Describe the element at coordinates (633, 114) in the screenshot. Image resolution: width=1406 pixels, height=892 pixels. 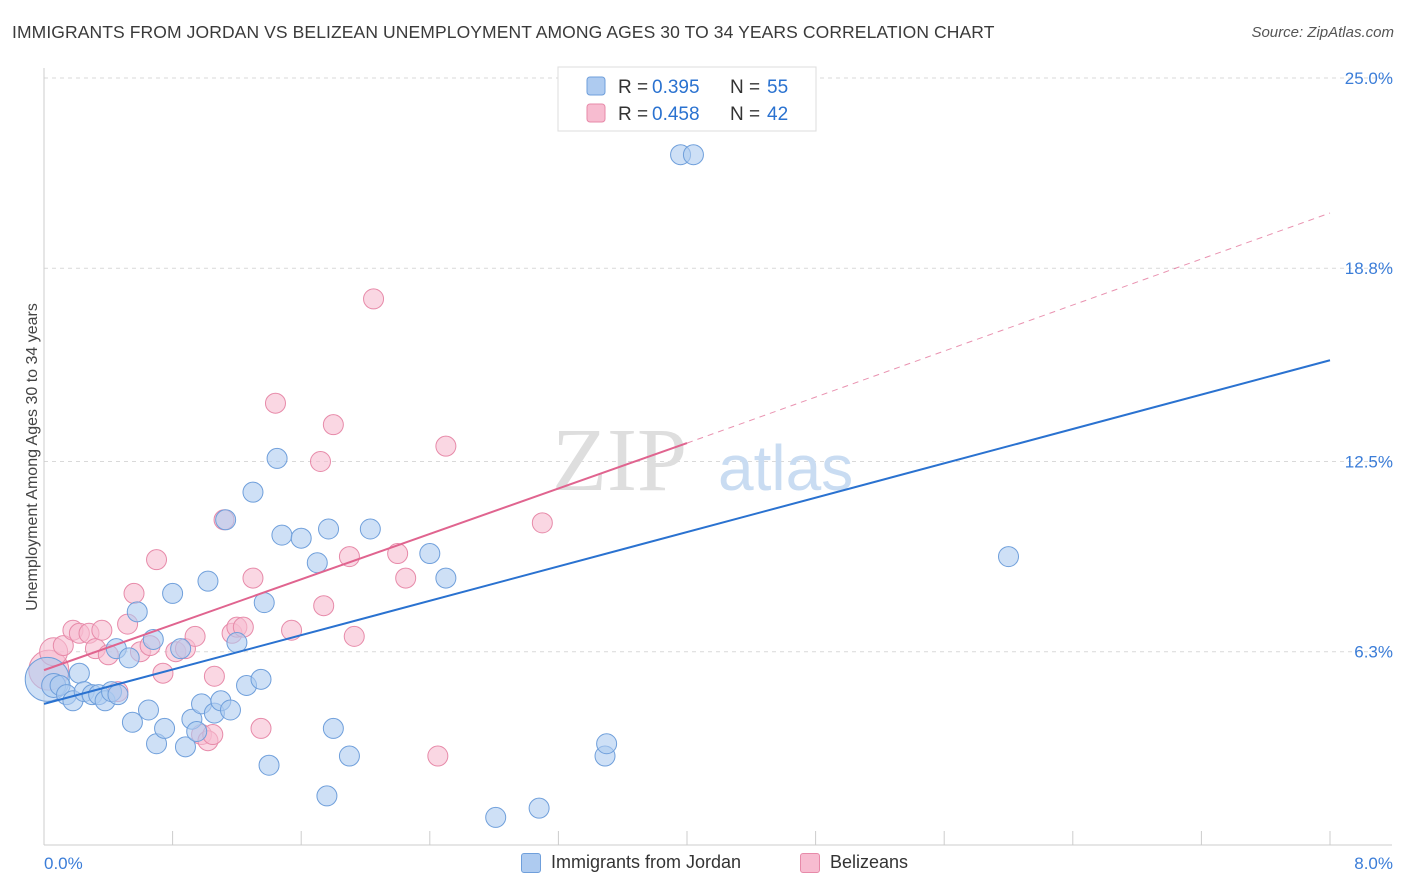
I see `legend-r-label-2: R =` at that location.